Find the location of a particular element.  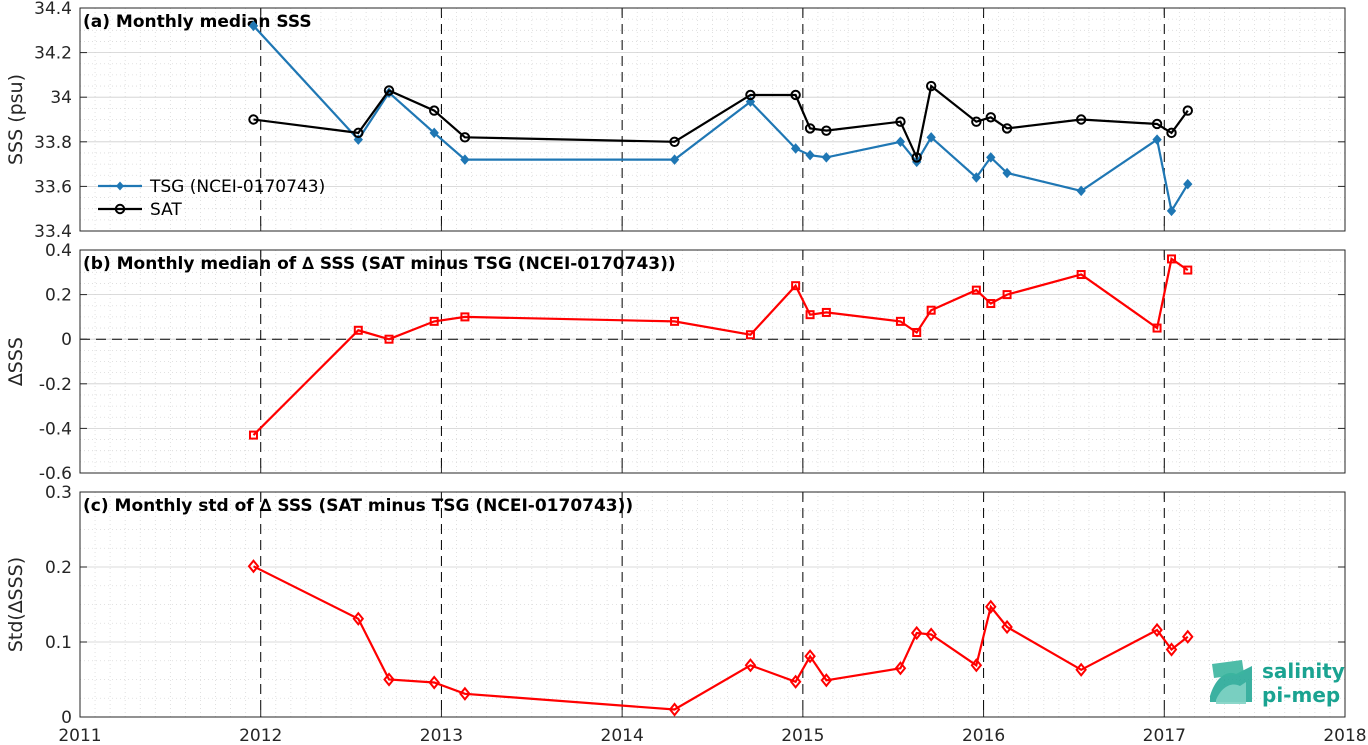

legend-marker is located at coordinates (120, 209).